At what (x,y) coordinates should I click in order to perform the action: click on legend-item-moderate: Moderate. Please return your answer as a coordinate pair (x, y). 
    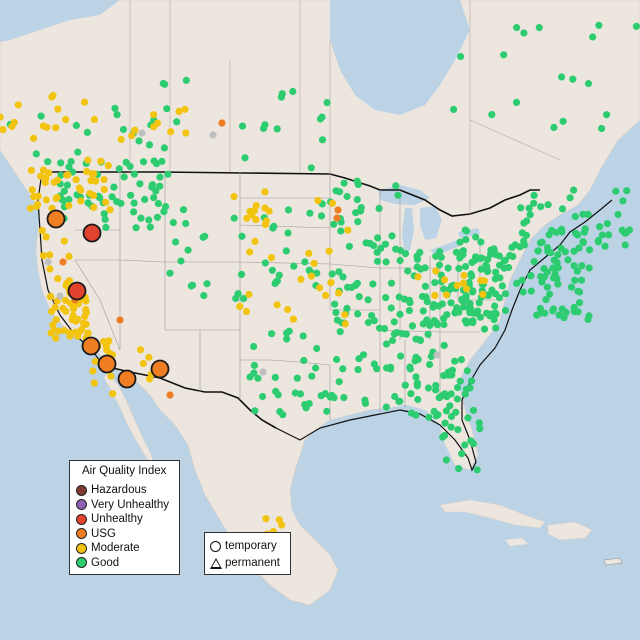
    Looking at the image, I should click on (108, 548).